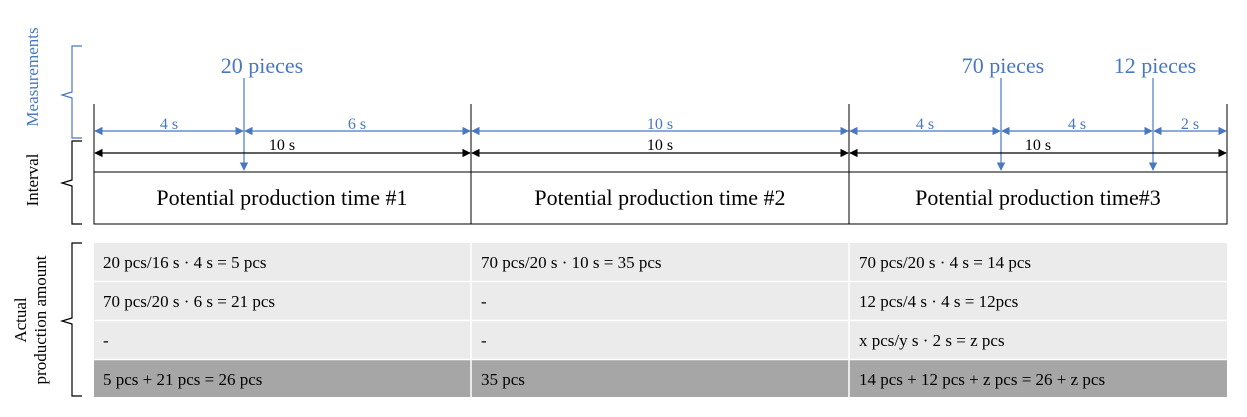  I want to click on interval-label: Interval, so click(32, 179).